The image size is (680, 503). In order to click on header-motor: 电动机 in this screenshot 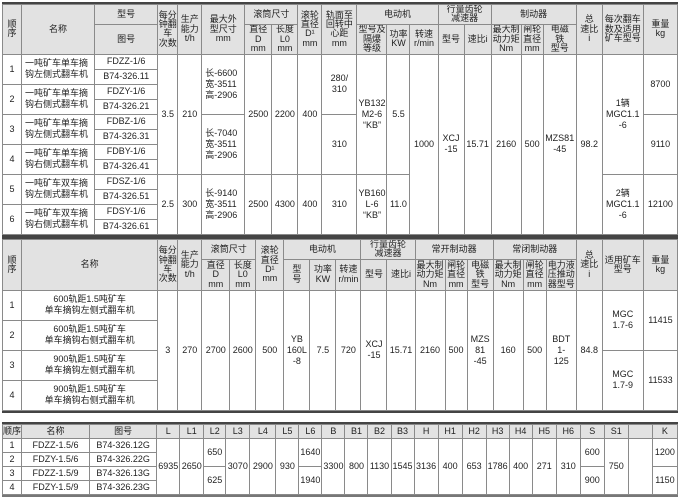, I will do `click(322, 249)`.